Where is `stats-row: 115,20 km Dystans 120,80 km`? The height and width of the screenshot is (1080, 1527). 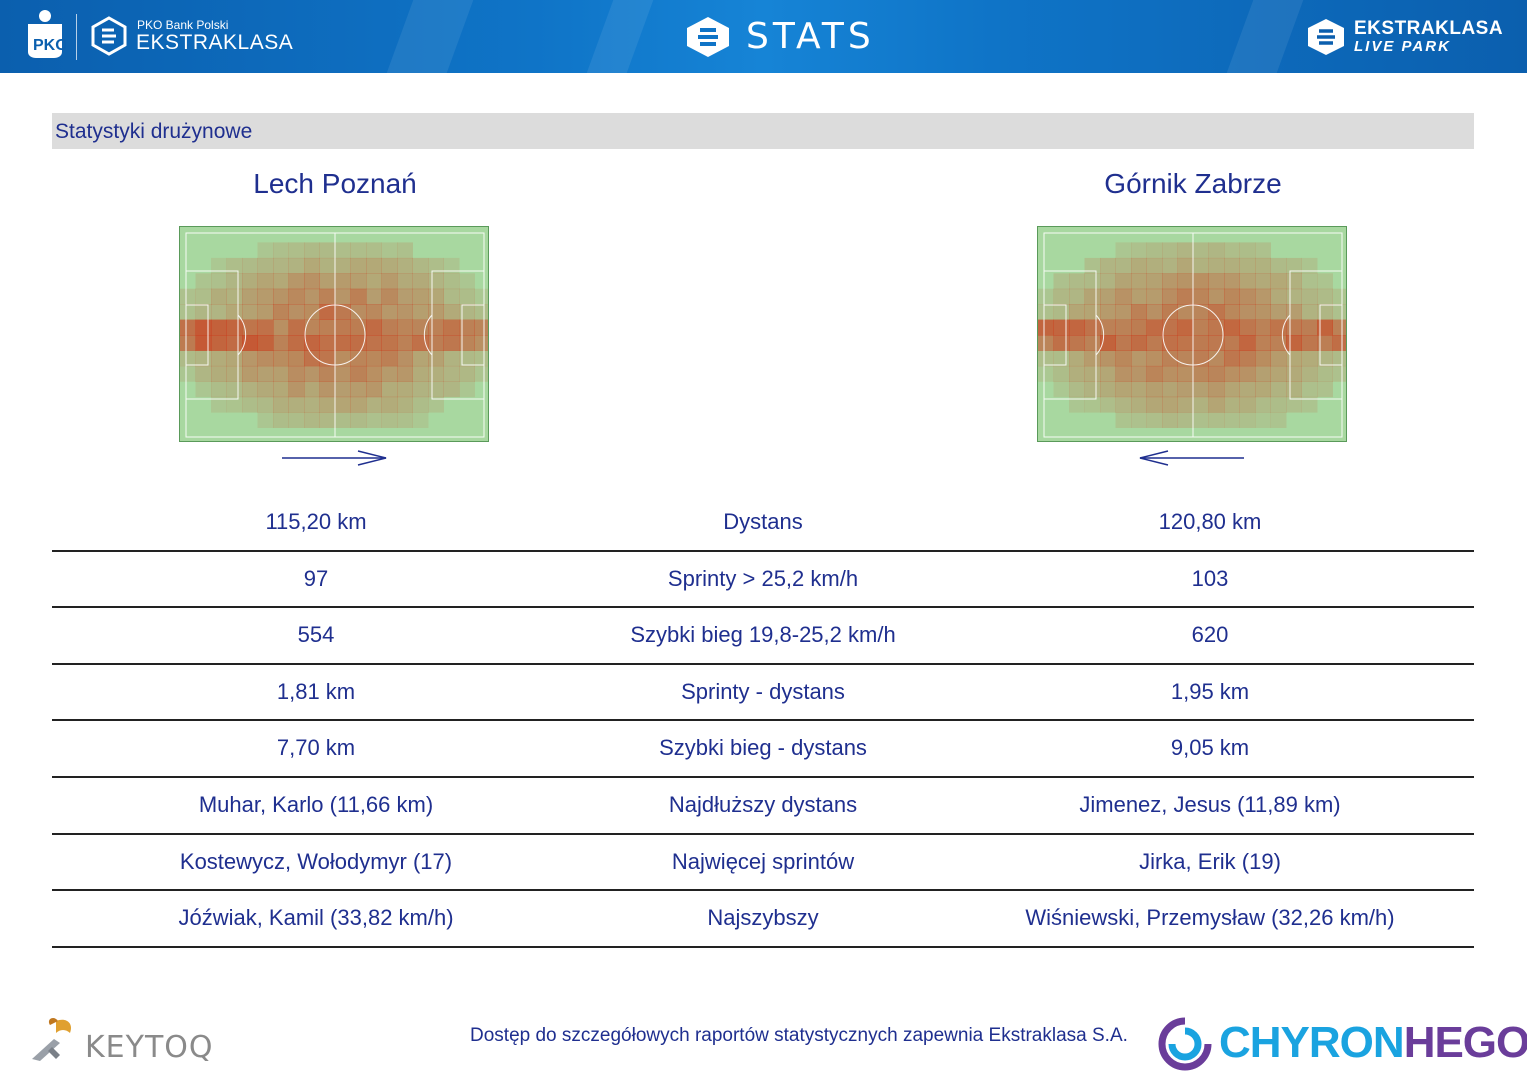 stats-row: 115,20 km Dystans 120,80 km is located at coordinates (763, 523).